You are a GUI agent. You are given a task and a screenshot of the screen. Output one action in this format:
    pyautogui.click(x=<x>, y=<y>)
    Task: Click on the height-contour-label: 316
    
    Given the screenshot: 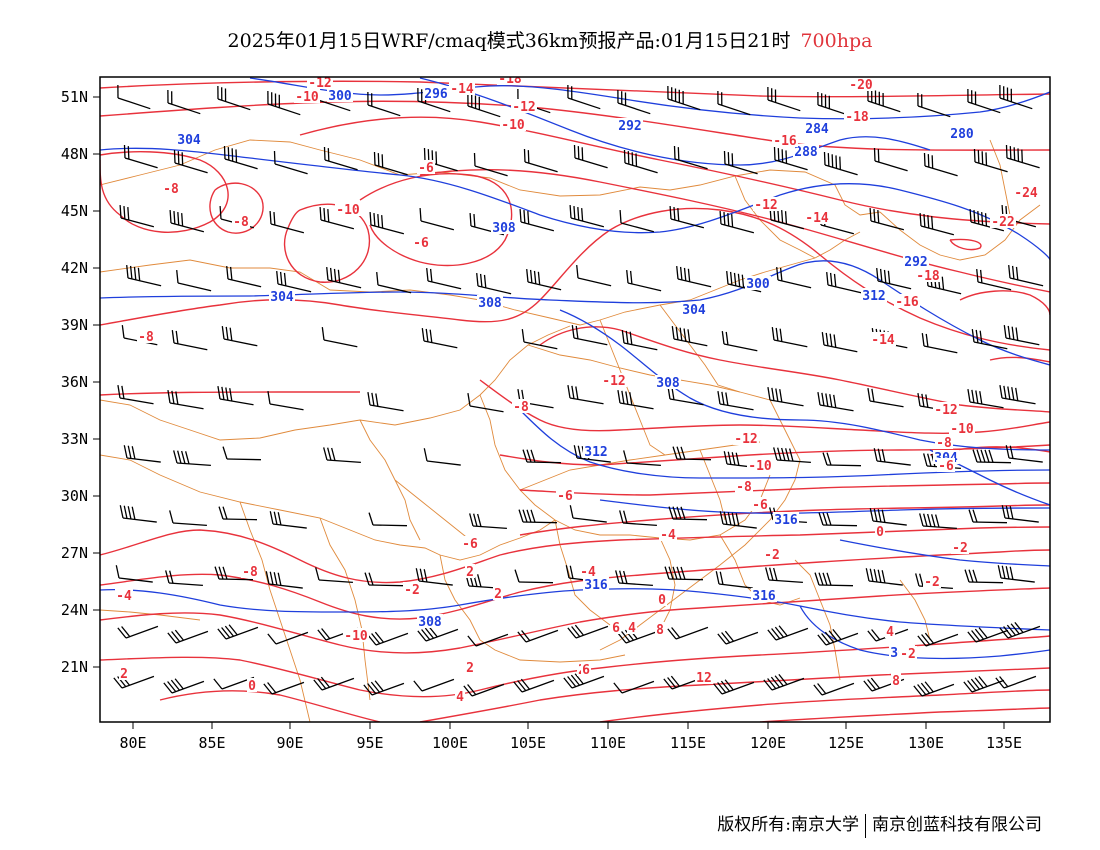 What is the action you would take?
    pyautogui.click(x=764, y=596)
    